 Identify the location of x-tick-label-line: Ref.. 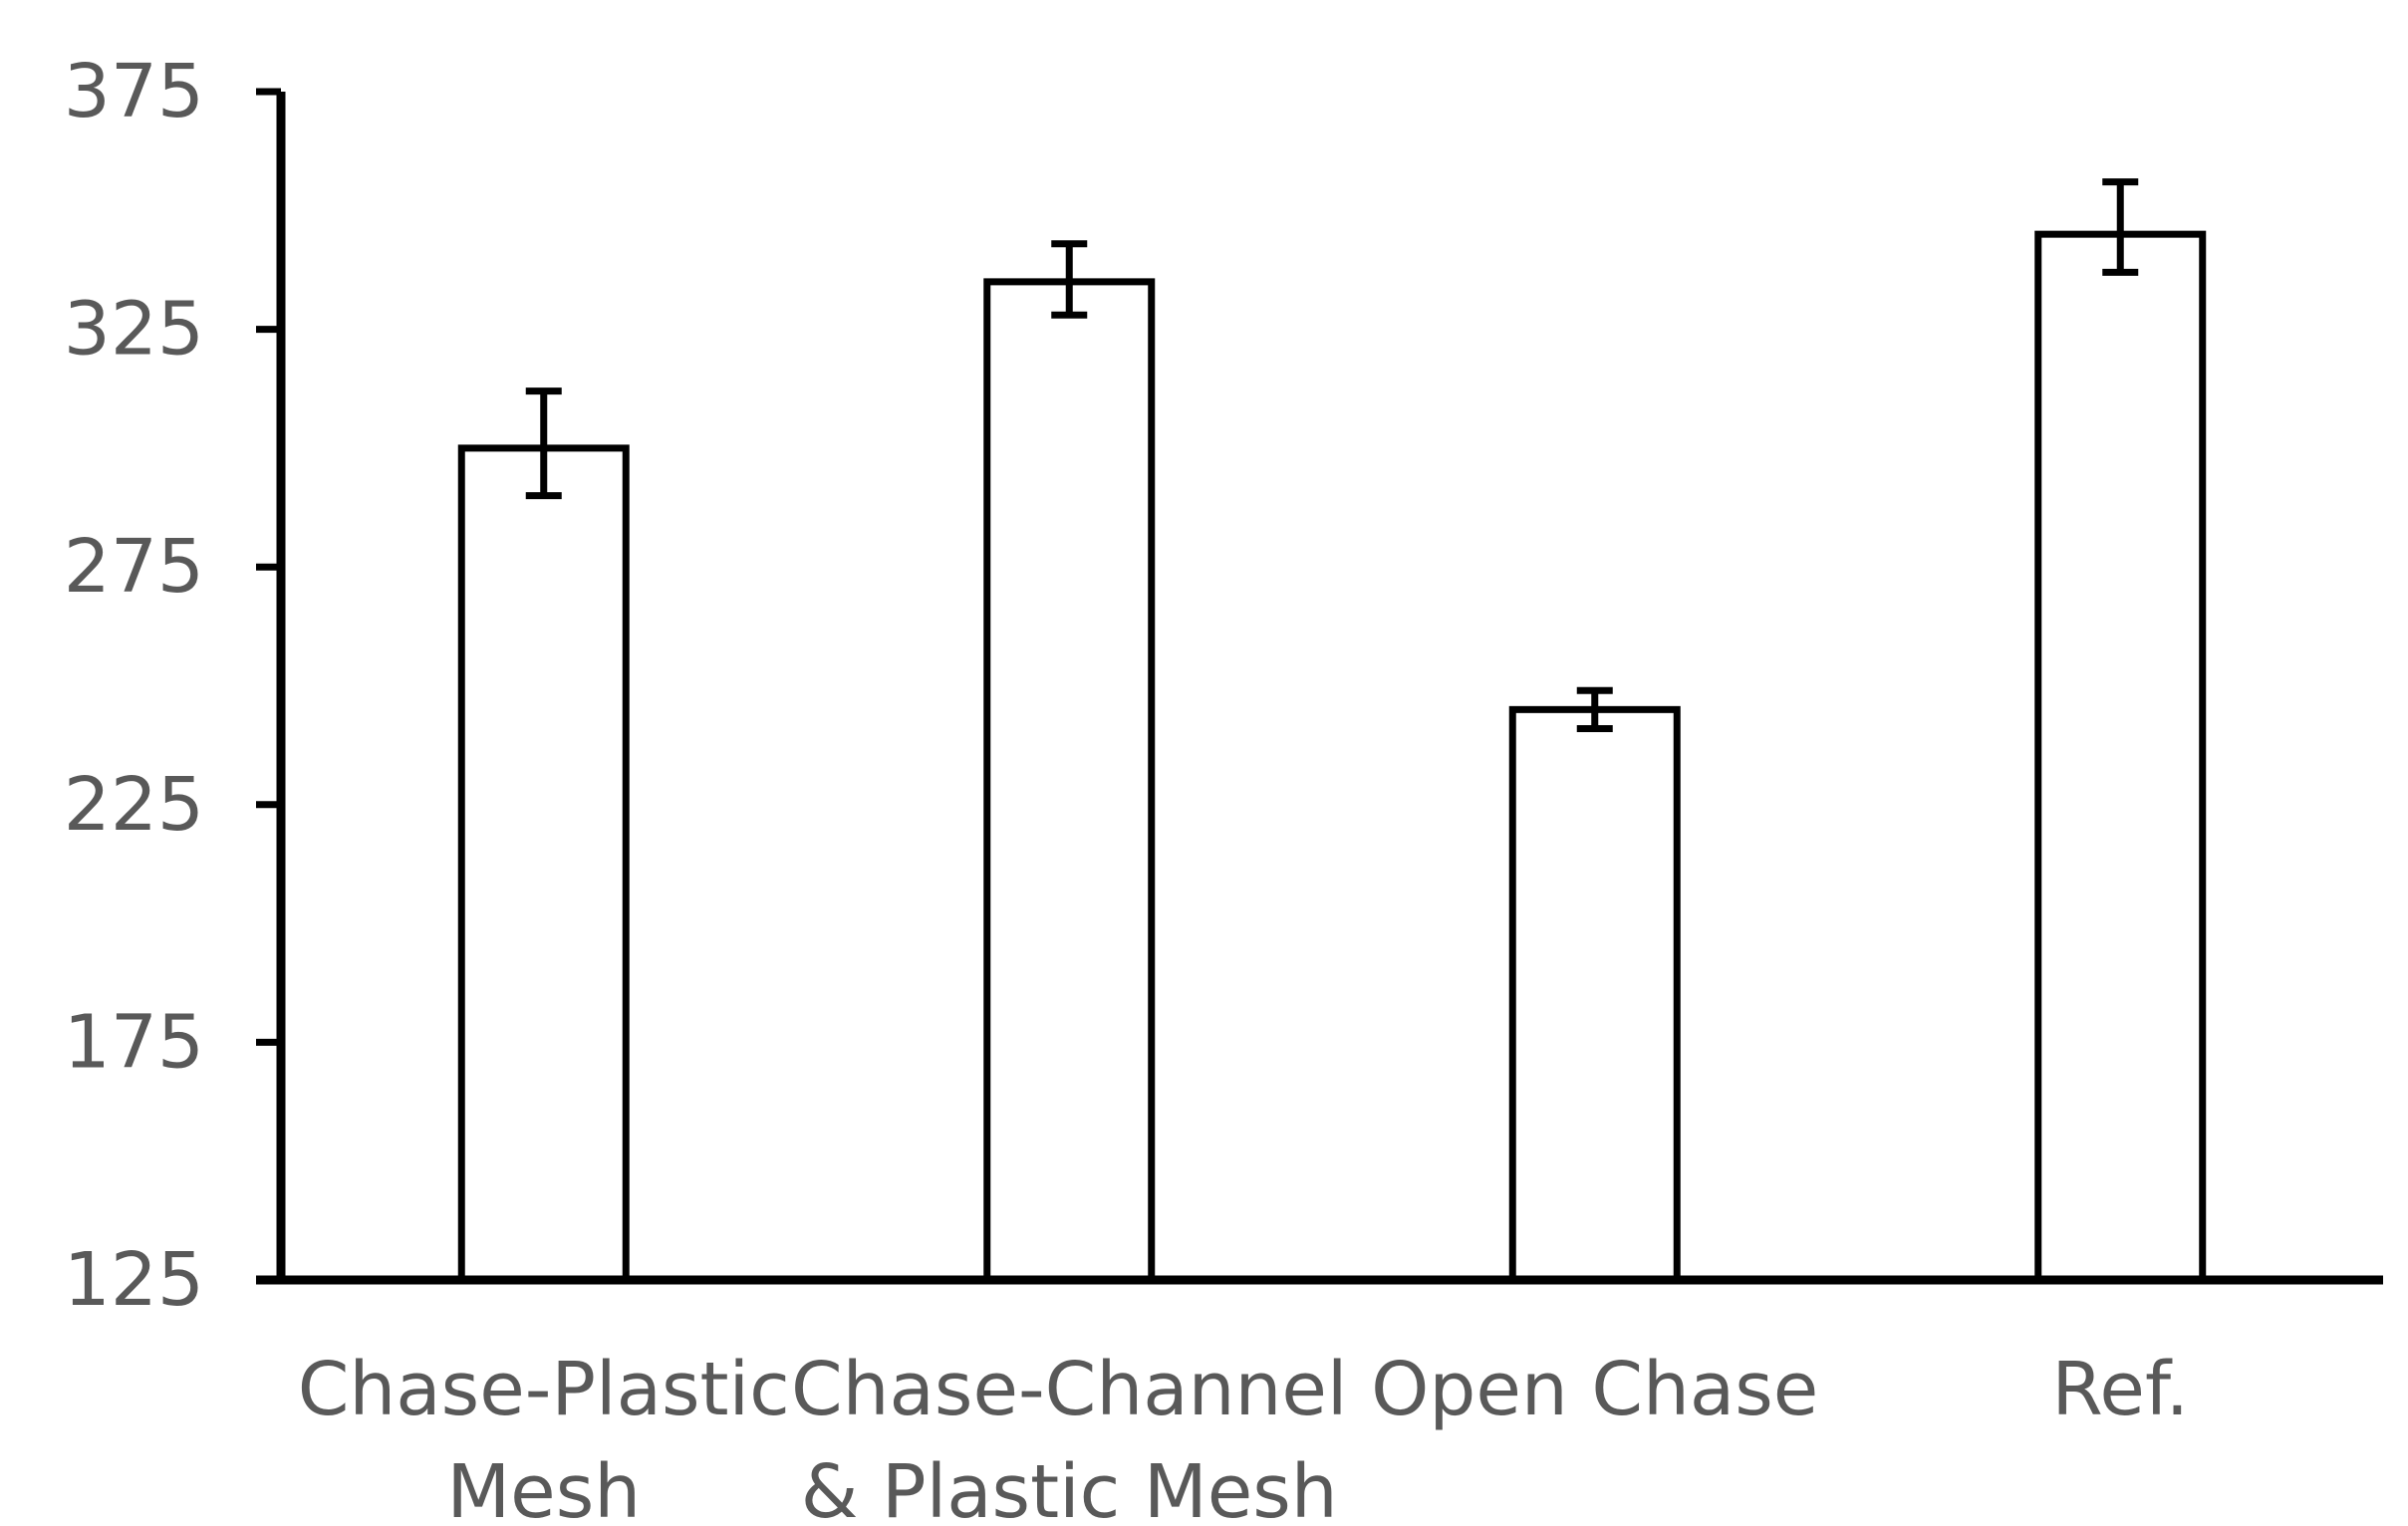
(2120, 1390).